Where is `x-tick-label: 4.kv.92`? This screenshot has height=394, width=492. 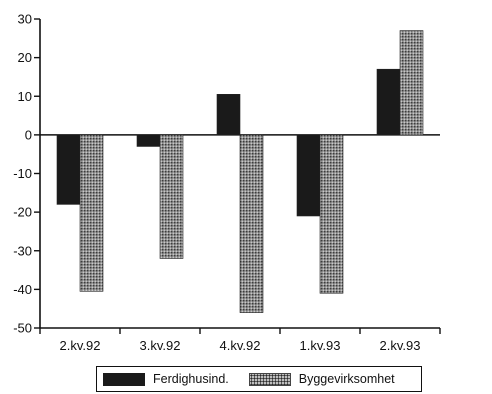
x-tick-label: 4.kv.92 is located at coordinates (240, 345).